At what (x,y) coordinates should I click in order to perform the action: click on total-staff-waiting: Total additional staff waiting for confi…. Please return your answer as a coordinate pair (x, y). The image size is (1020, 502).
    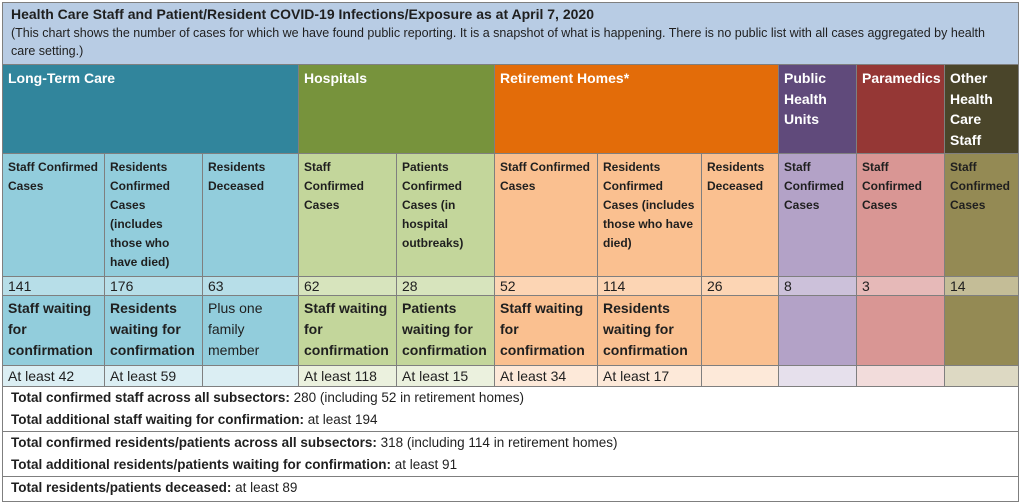
    Looking at the image, I should click on (510, 420).